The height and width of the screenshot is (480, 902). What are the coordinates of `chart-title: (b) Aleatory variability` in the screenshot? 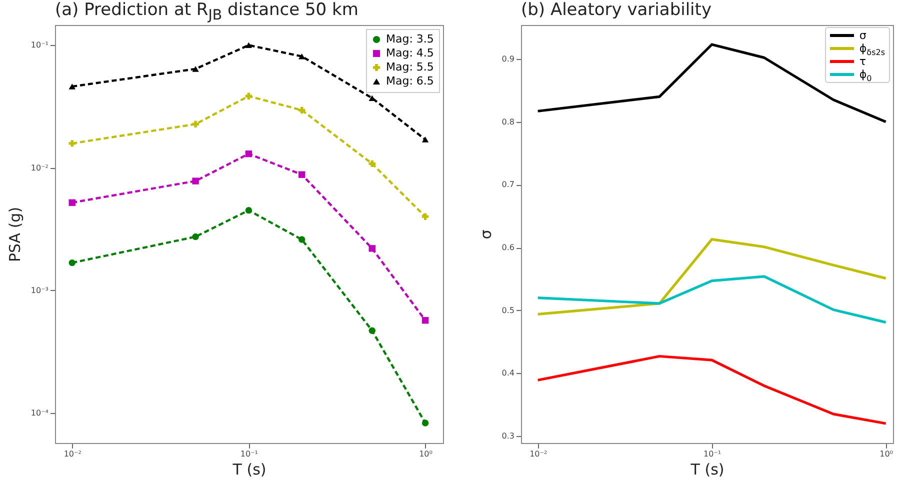 It's located at (616, 10).